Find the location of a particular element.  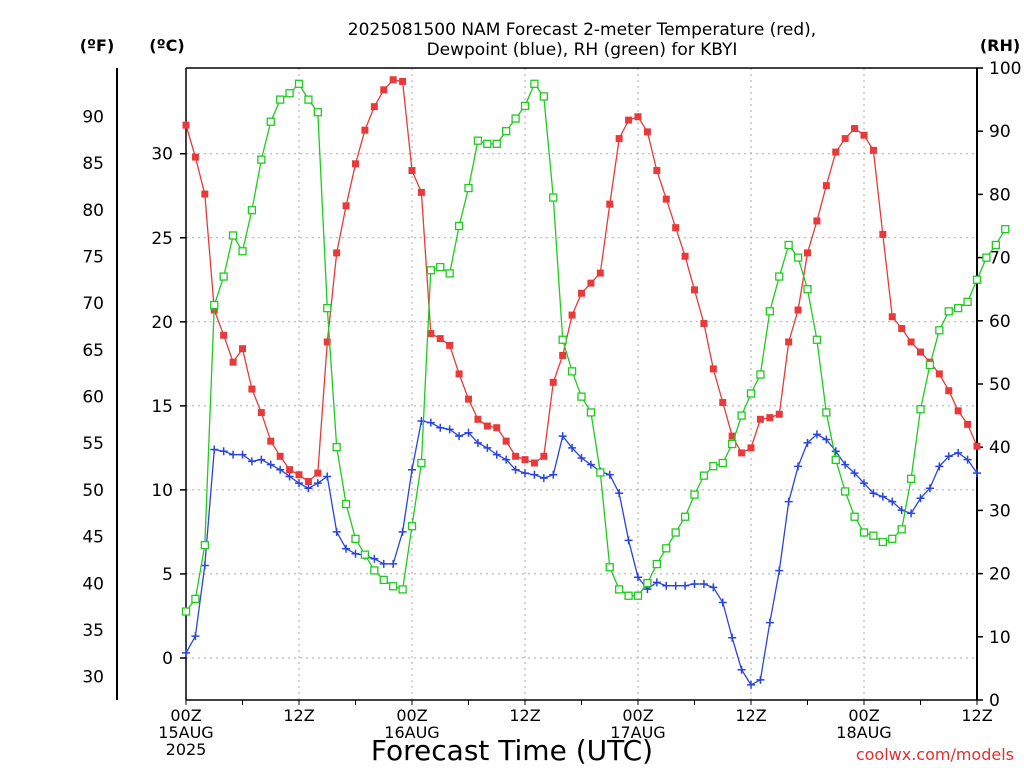

fahrenheit-tick-label: 55 is located at coordinates (93, 444).